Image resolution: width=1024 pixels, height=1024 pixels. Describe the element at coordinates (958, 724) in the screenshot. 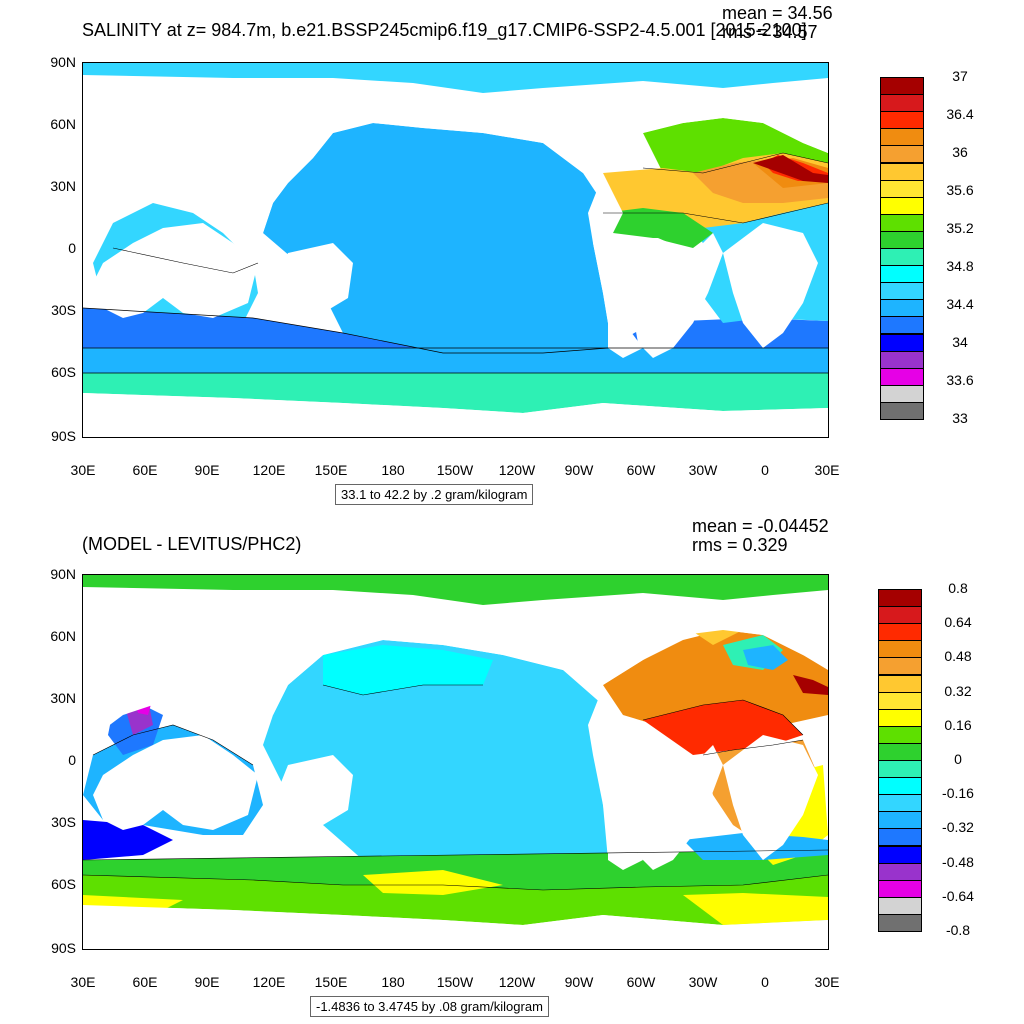

I see `colorbar-label: 0.16` at that location.